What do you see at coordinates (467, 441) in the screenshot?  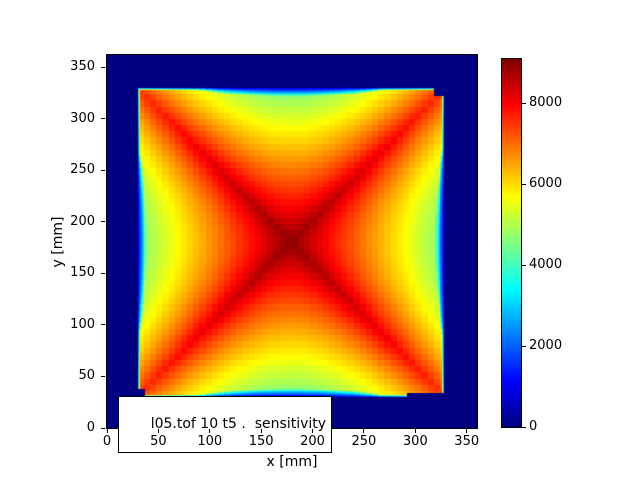 I see `x-tick-label: 350` at bounding box center [467, 441].